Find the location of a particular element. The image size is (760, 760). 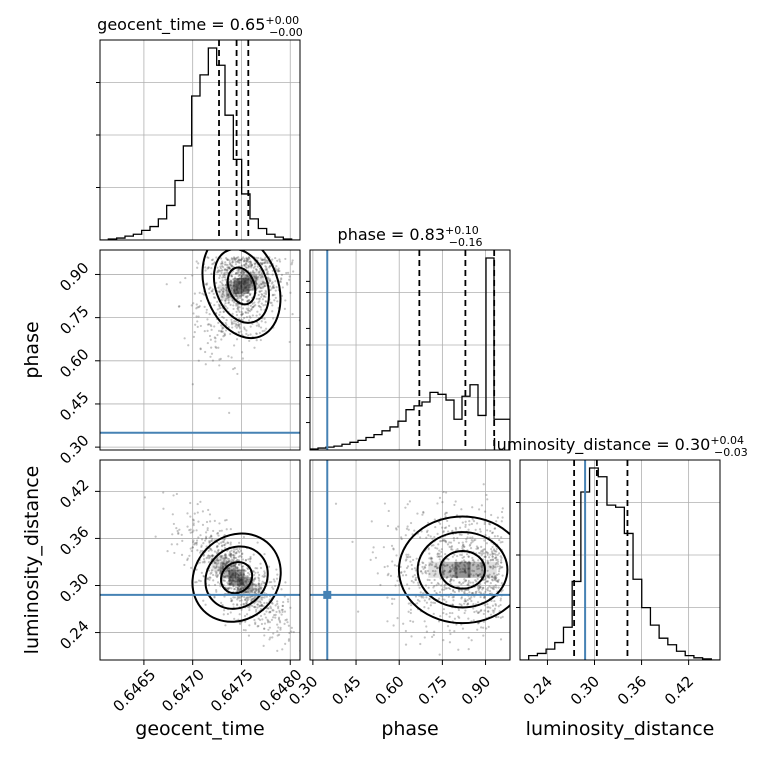

x-tick-label: 0.45 is located at coordinates (346, 690).